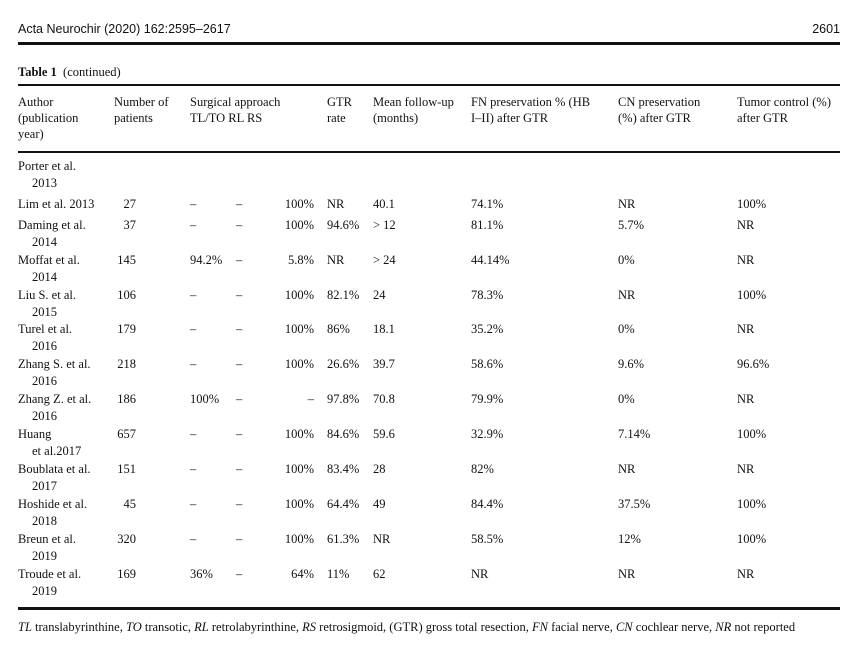 The width and height of the screenshot is (864, 662). What do you see at coordinates (429, 85) in the screenshot?
I see `table-top-rule` at bounding box center [429, 85].